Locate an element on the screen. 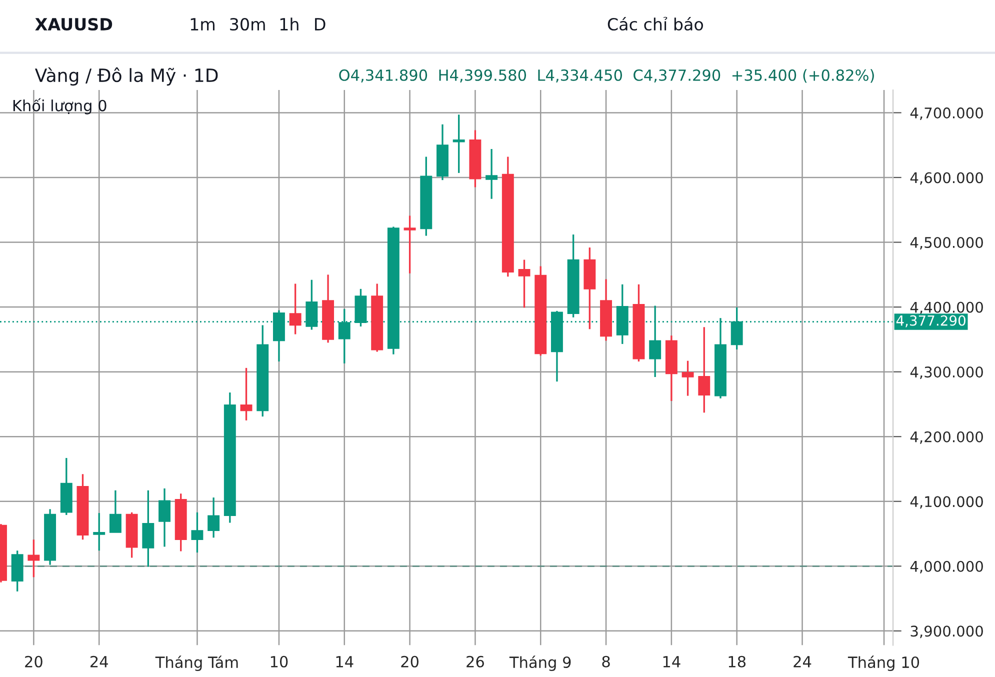  text: XAUUSD is located at coordinates (73, 24).